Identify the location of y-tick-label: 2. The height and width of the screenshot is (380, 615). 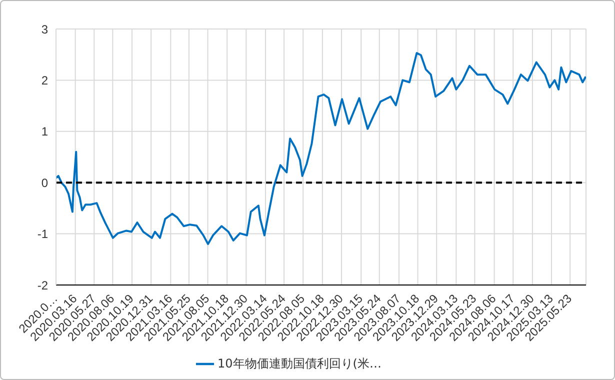
(44, 80).